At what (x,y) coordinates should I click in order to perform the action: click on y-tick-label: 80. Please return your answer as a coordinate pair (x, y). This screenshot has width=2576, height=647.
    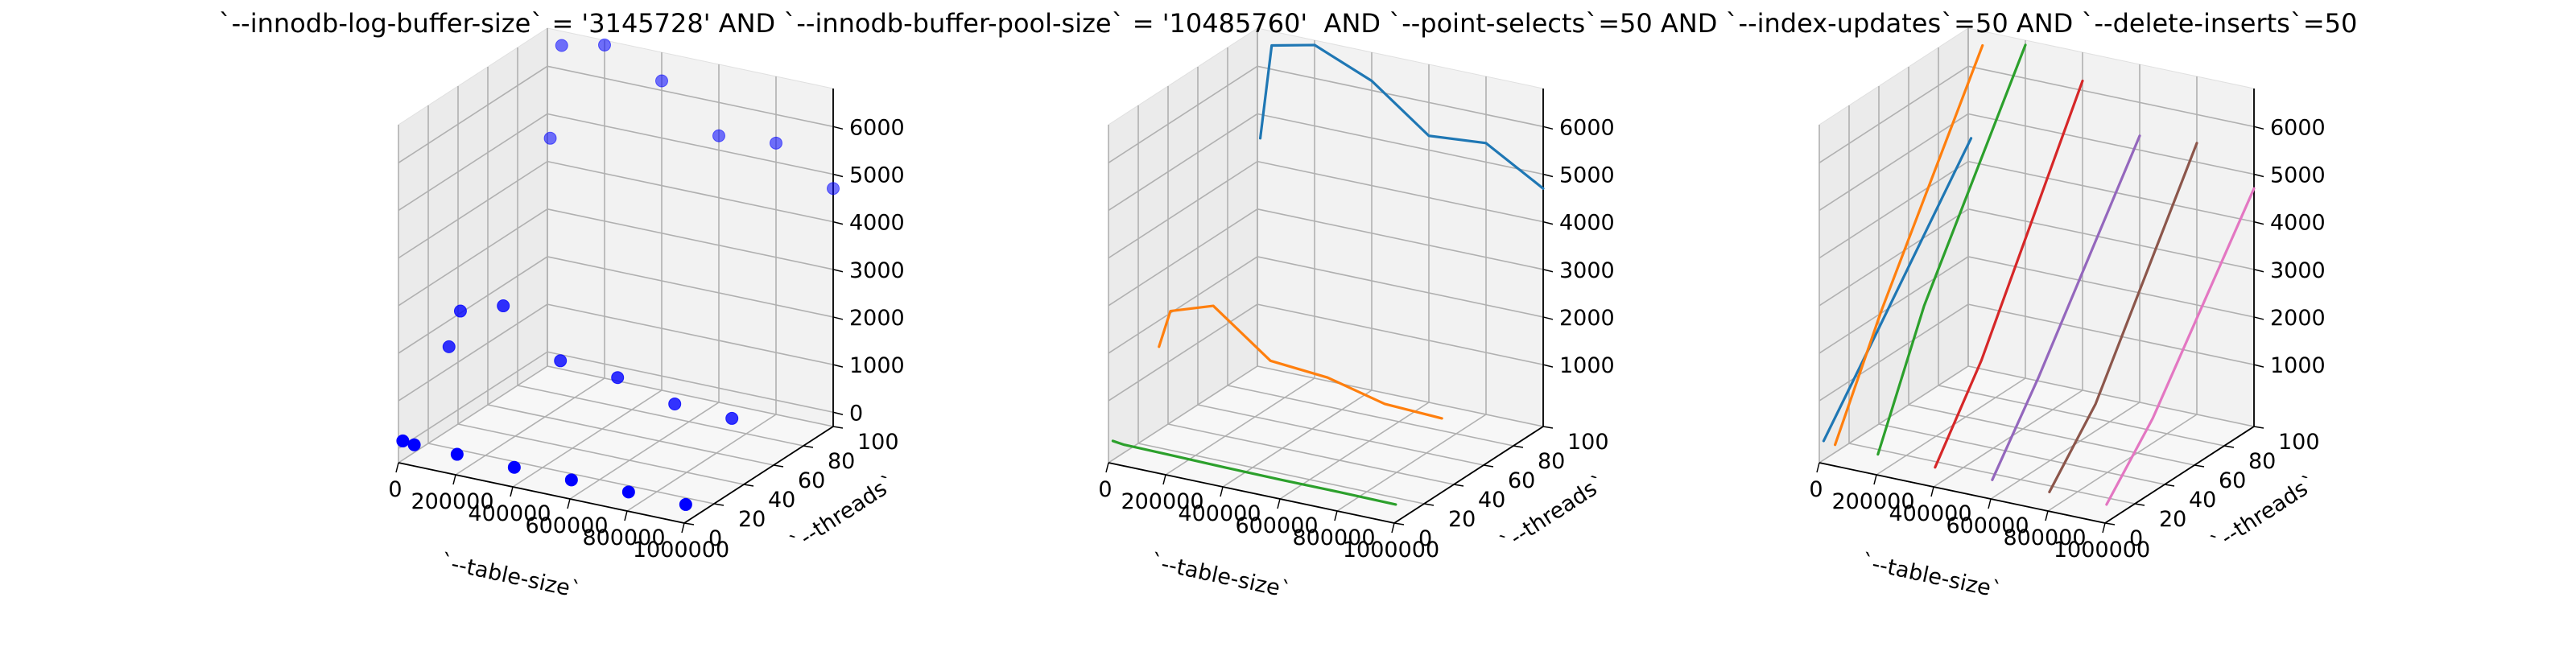
    Looking at the image, I should click on (1551, 461).